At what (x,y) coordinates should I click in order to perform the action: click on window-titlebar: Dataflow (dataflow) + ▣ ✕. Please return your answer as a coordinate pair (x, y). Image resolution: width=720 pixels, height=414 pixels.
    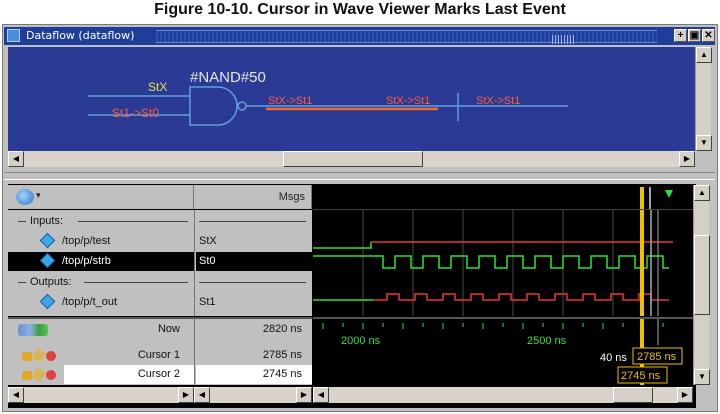
    Looking at the image, I should click on (359, 36).